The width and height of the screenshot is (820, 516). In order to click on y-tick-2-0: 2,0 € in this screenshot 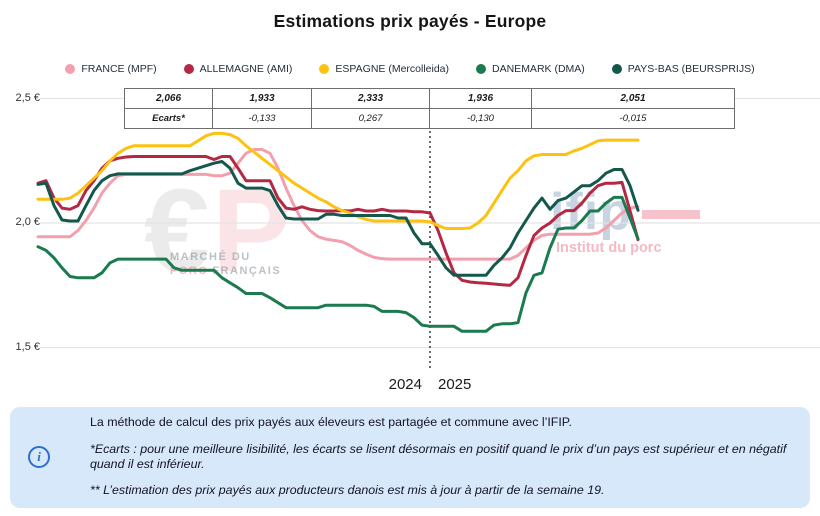, I will do `click(27, 222)`.